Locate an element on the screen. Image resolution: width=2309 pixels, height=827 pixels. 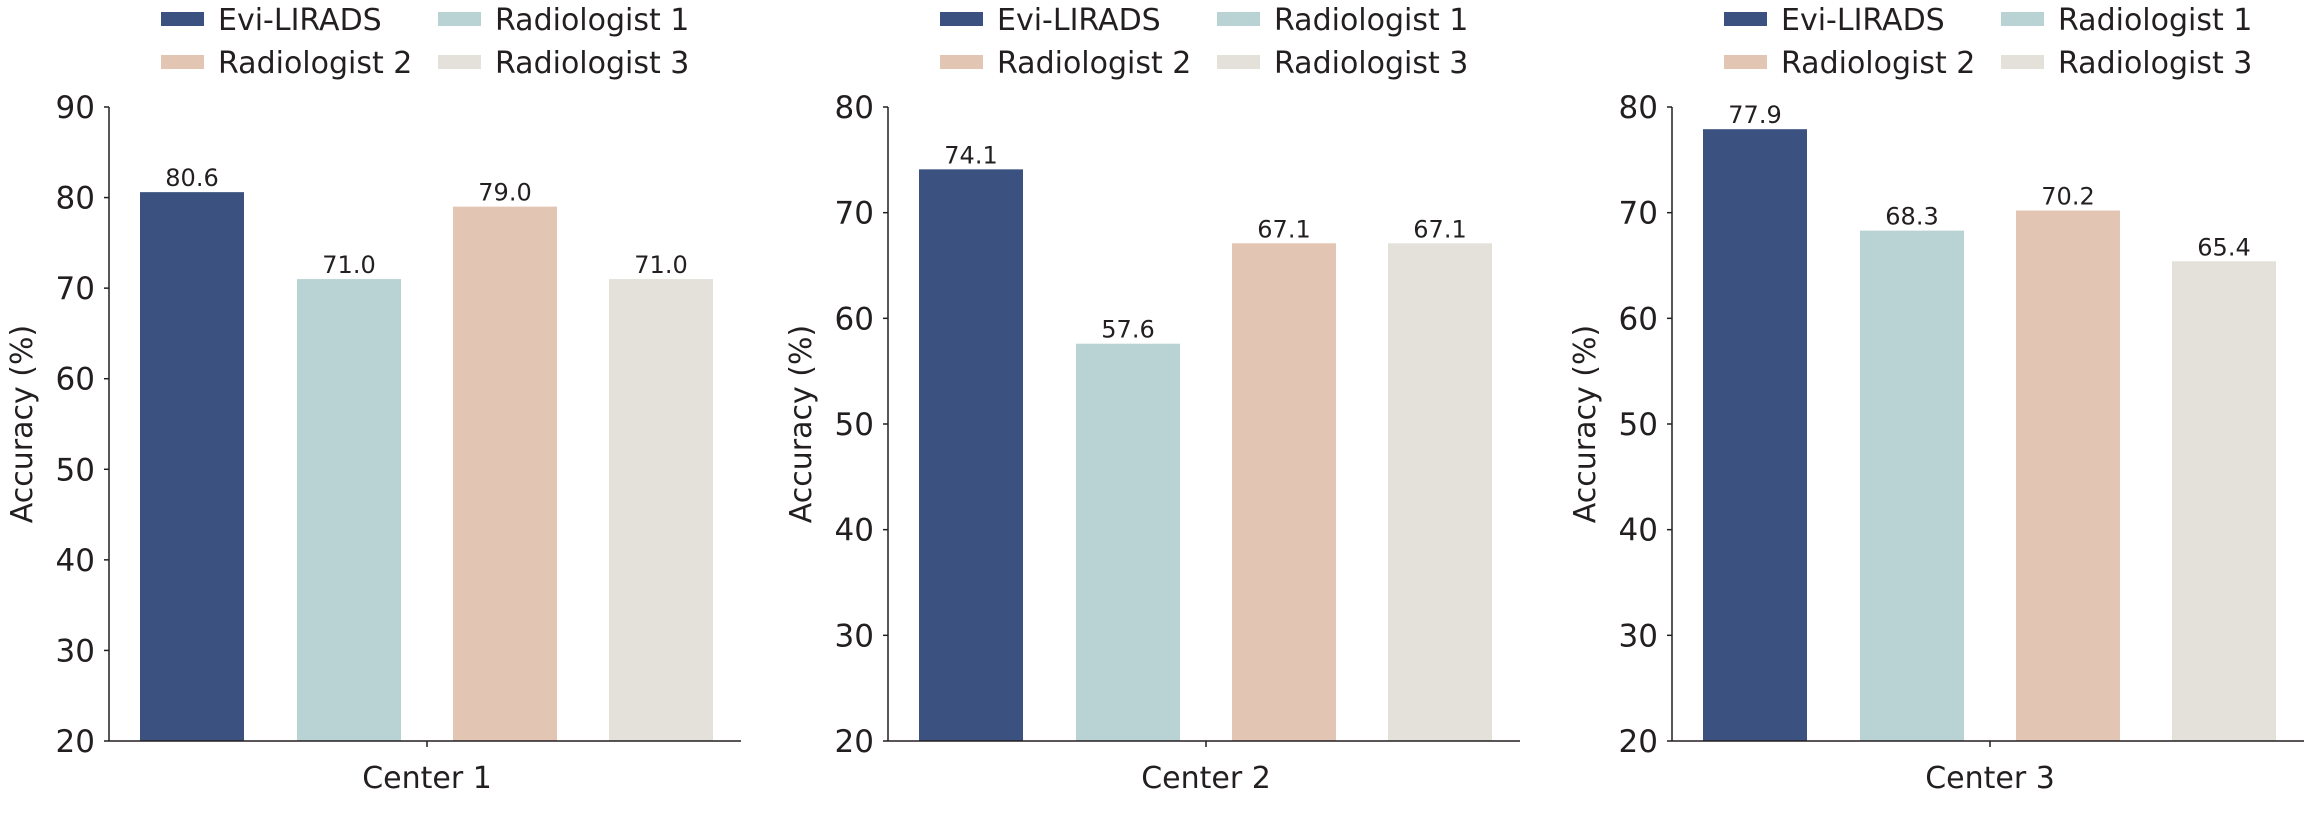
x-axis-label: Center 2 is located at coordinates (1206, 778).